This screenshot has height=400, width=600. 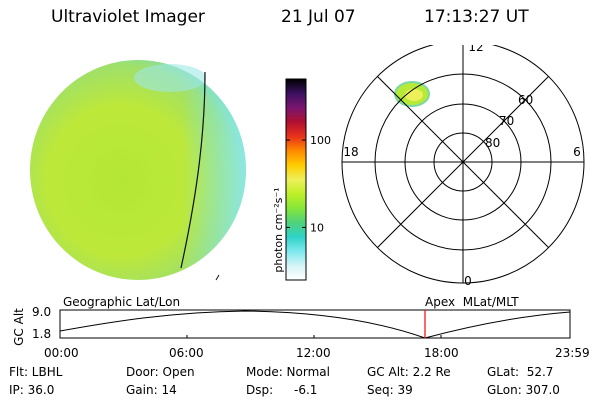 What do you see at coordinates (32, 390) in the screenshot?
I see `info-ip: IP: 36.0` at bounding box center [32, 390].